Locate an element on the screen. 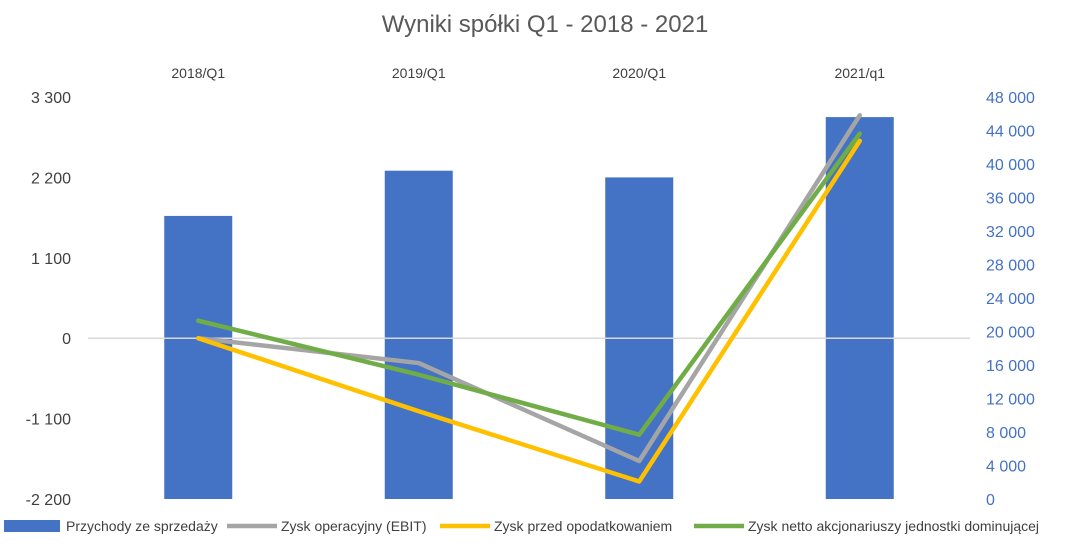 This screenshot has width=1070, height=546. left-tick-label: -2 200 is located at coordinates (48, 500).